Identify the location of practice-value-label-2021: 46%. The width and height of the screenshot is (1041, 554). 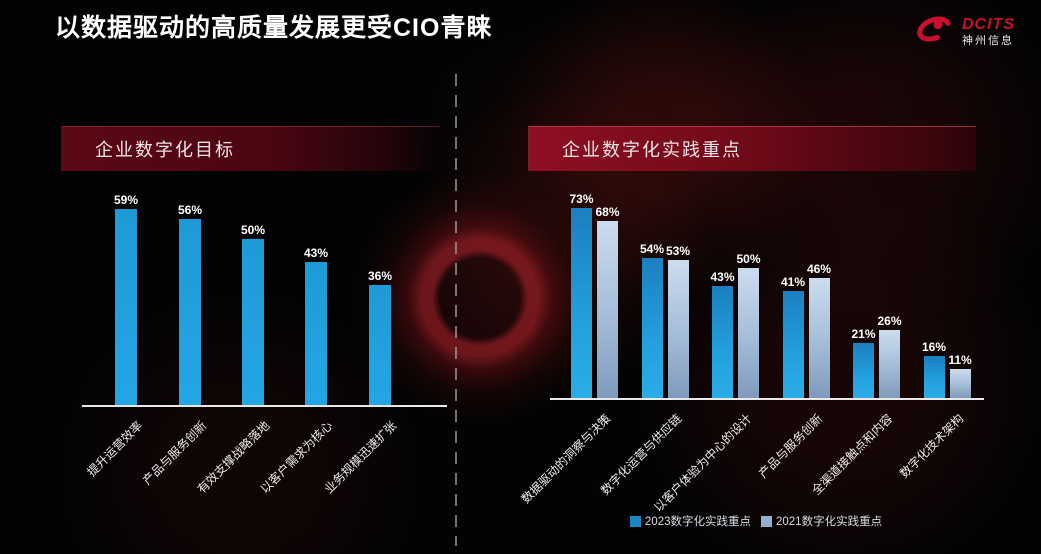
(819, 269).